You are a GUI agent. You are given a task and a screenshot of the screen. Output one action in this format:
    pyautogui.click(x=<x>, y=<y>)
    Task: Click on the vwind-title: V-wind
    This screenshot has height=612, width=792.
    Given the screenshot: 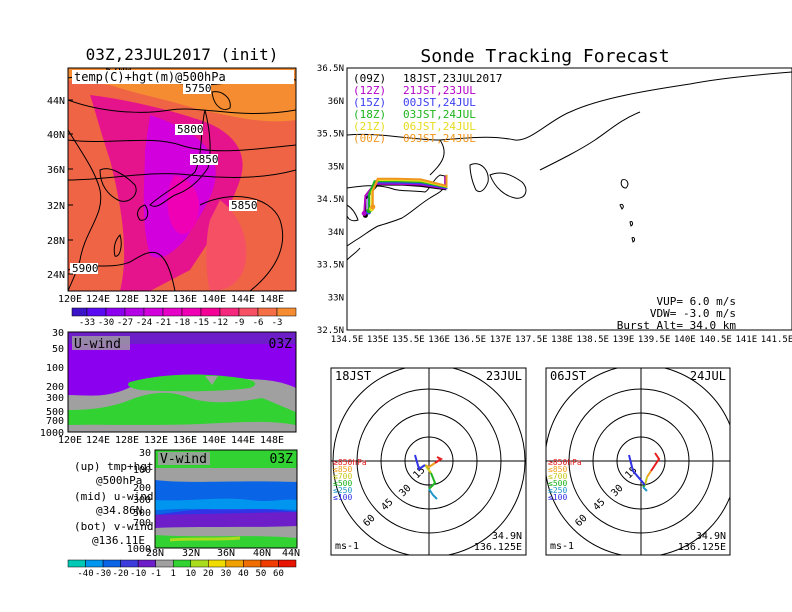 What is the action you would take?
    pyautogui.click(x=183, y=459)
    